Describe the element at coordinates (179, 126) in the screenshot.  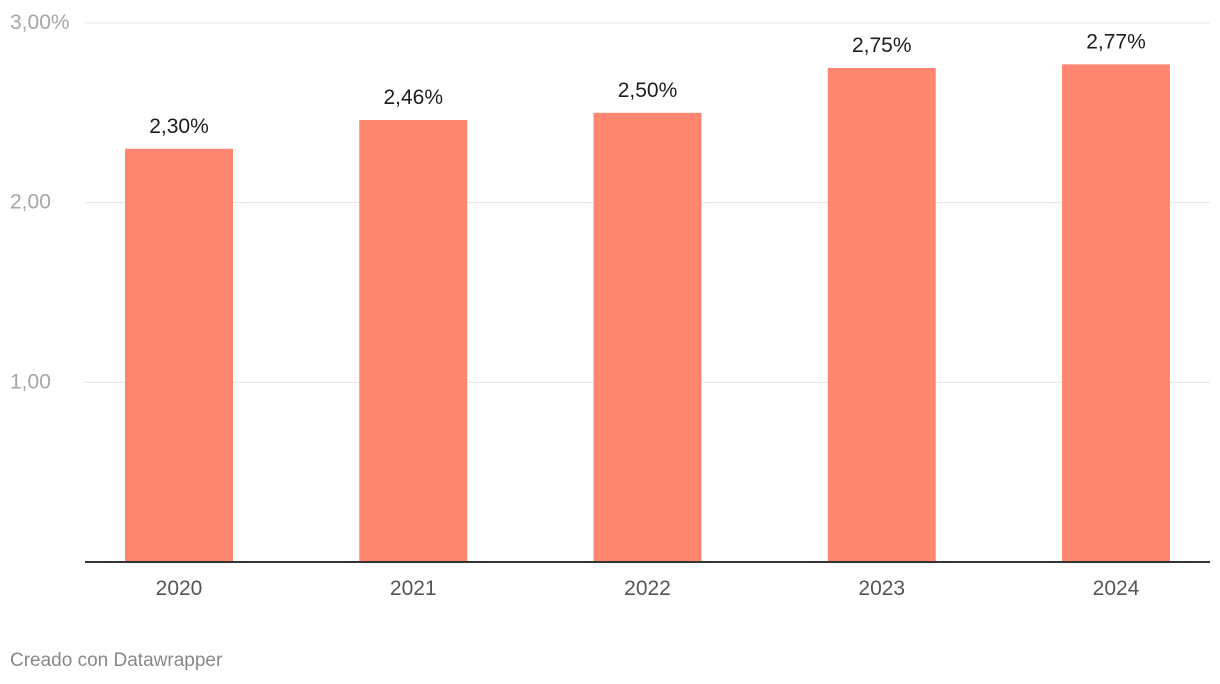
I see `bar-value-label: 2,30%` at that location.